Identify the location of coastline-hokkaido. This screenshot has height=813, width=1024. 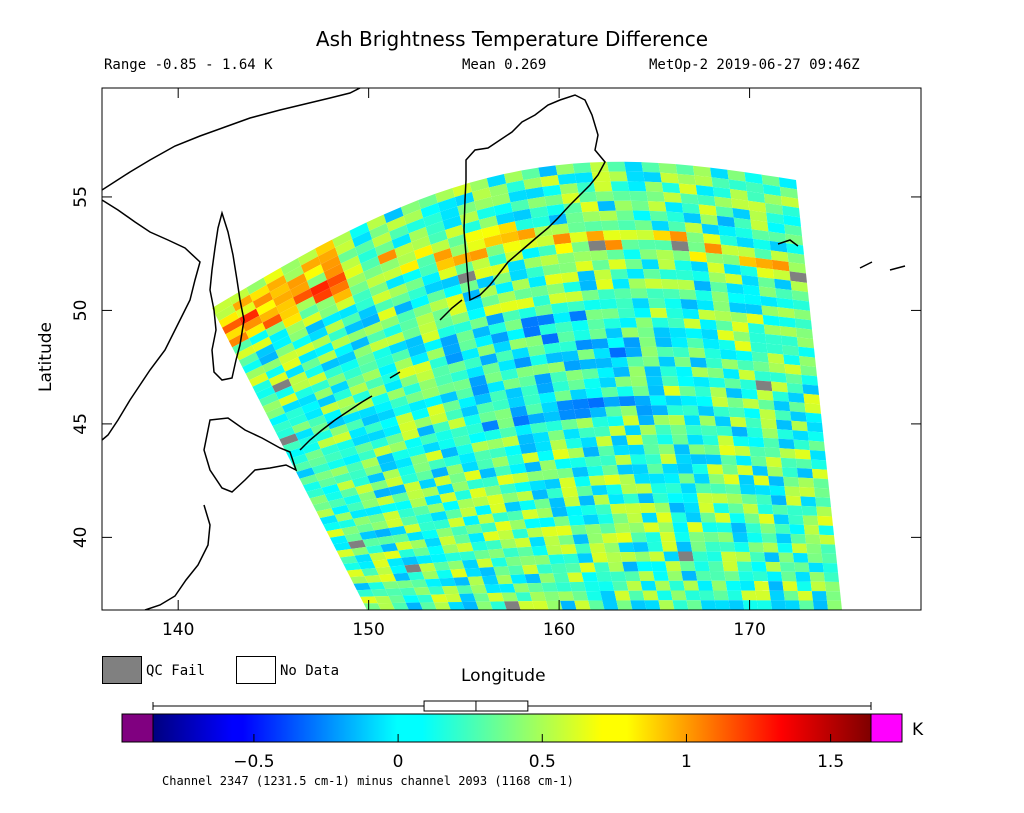
(250, 455).